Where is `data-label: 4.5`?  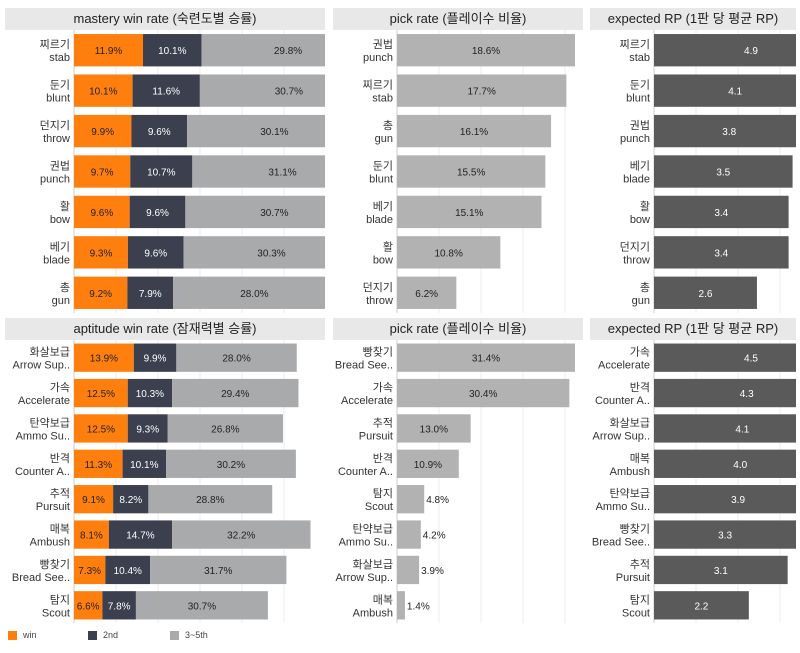 data-label: 4.5 is located at coordinates (751, 359).